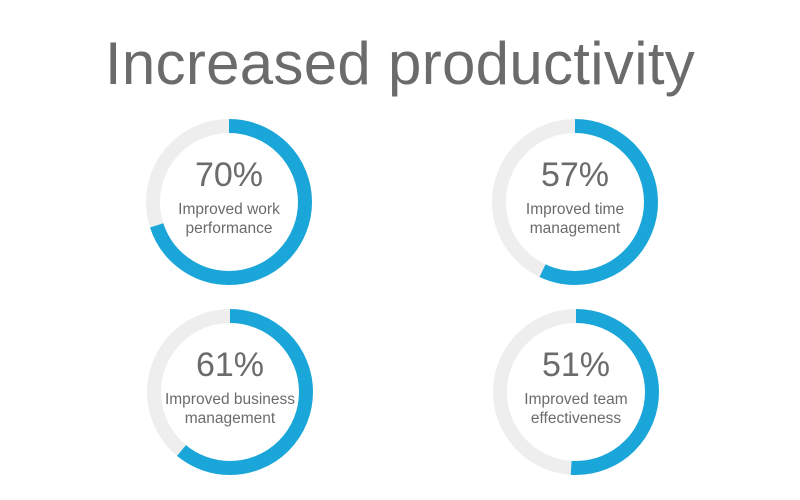 Image resolution: width=800 pixels, height=500 pixels. I want to click on donut-label: Improved time management, so click(575, 219).